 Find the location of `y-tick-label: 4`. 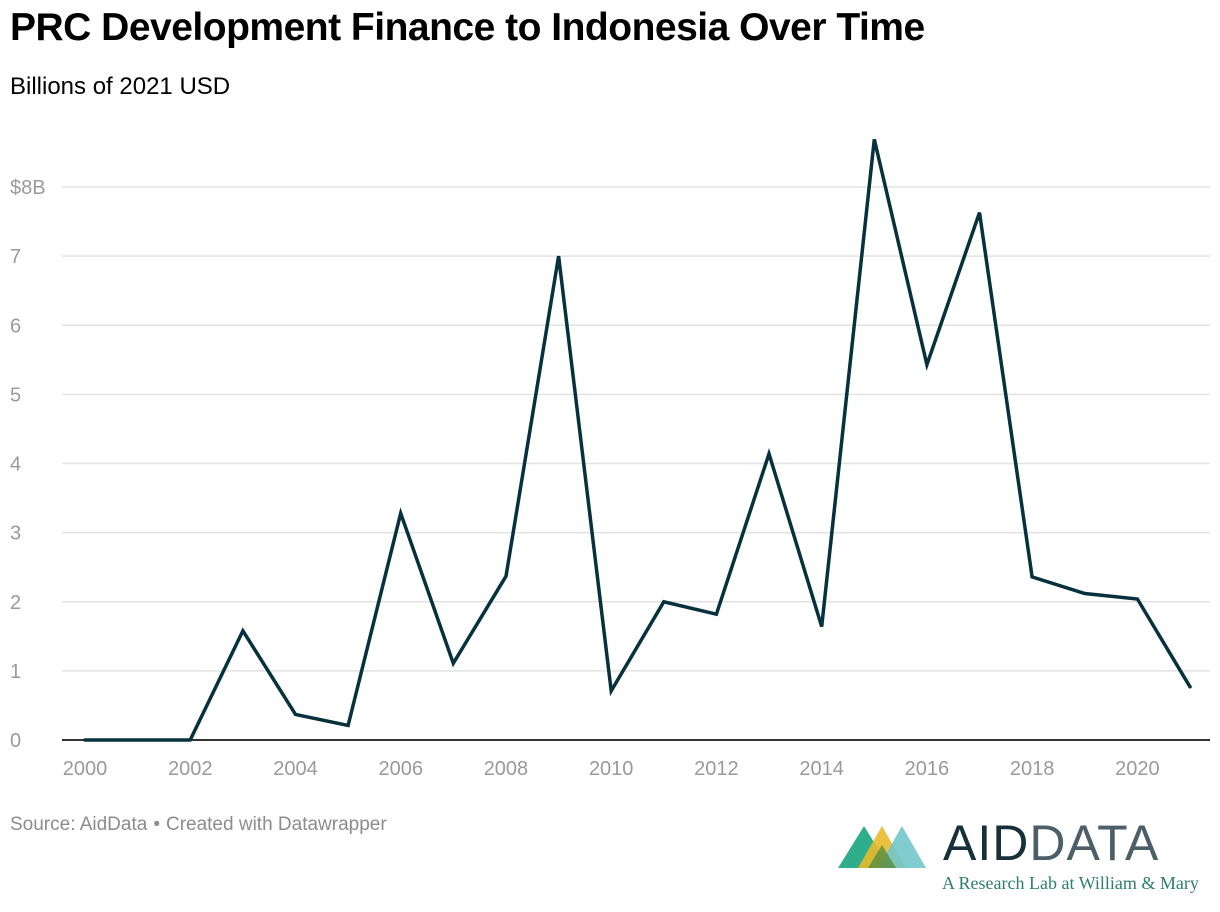

y-tick-label: 4 is located at coordinates (15, 465).